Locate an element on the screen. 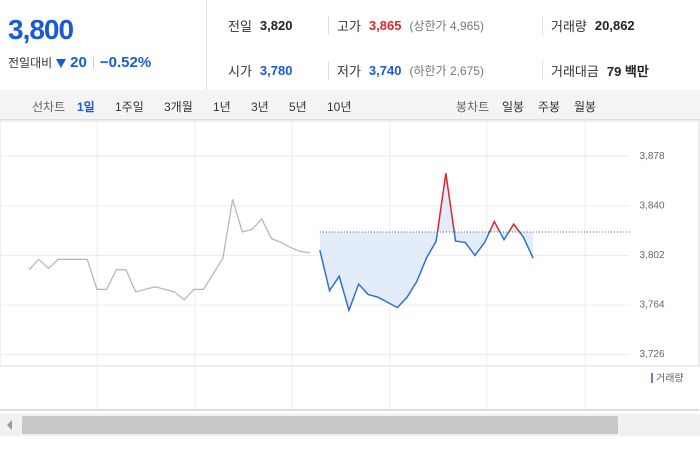  summary-cell: 전일 3,820 is located at coordinates (278, 25).